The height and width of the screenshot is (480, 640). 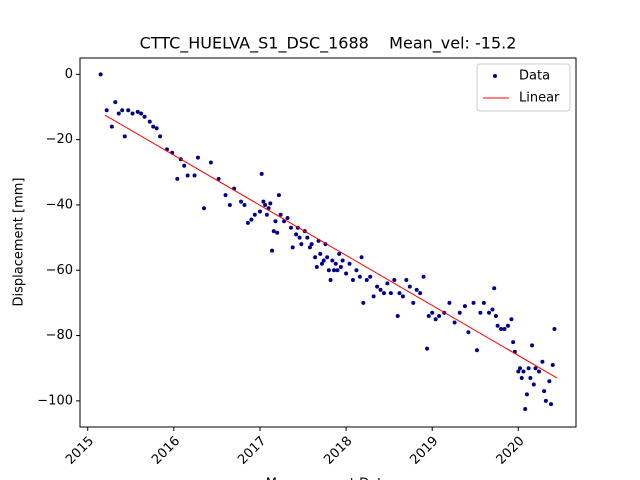 What do you see at coordinates (495, 76) in the screenshot?
I see `legend-marker` at bounding box center [495, 76].